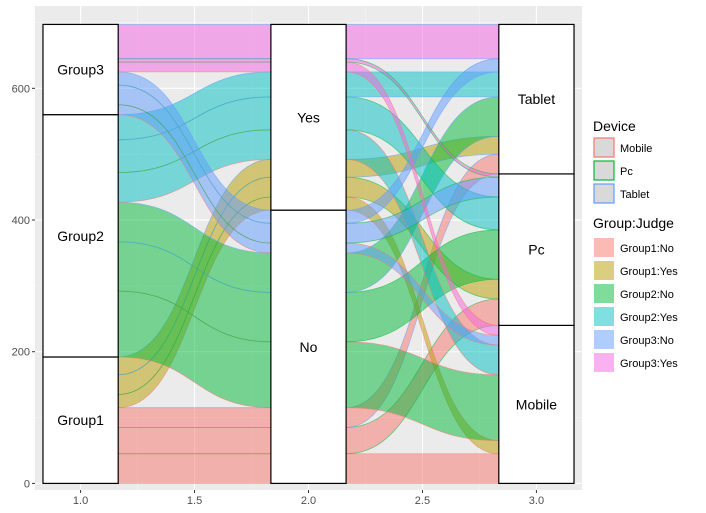 The height and width of the screenshot is (513, 706). I want to click on legend-device-label-pc: Pc, so click(626, 172).